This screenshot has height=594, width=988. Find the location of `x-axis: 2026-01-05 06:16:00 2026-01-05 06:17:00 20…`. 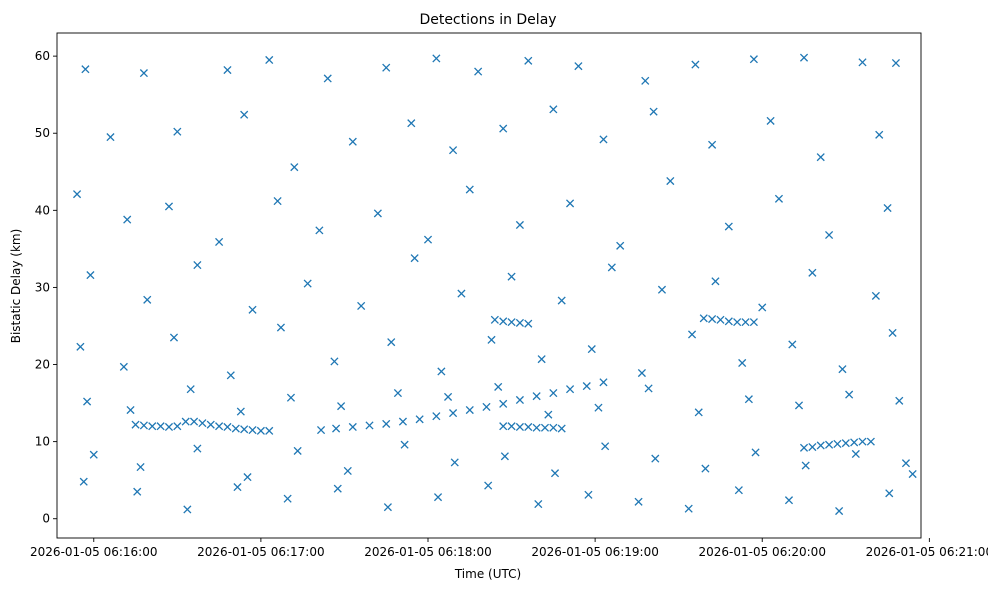

x-axis: 2026-01-05 06:16:00 2026-01-05 06:17:00 20… is located at coordinates (509, 548).